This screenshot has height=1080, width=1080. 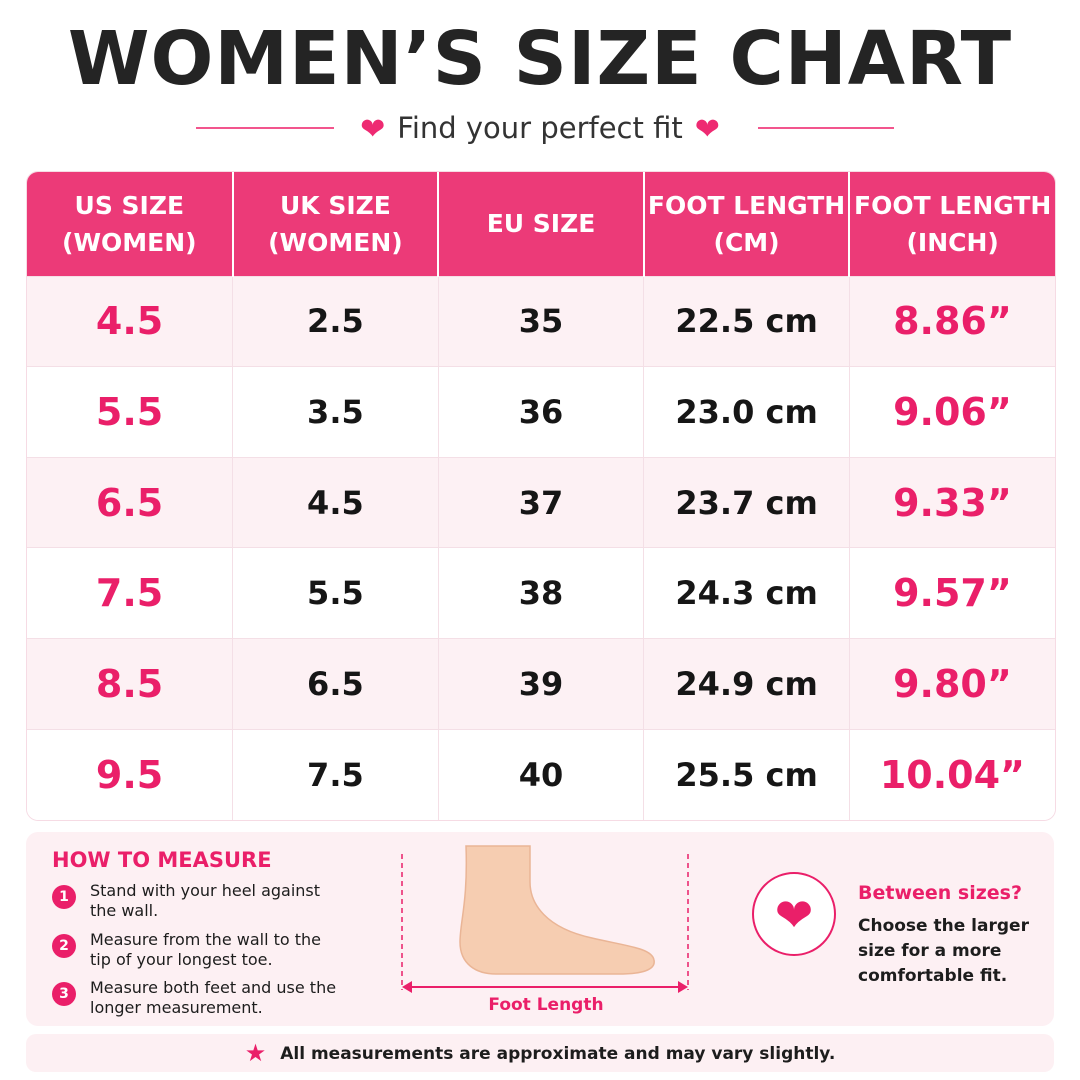 I want to click on foot-length-inch-cell: 9.06”, so click(x=952, y=412).